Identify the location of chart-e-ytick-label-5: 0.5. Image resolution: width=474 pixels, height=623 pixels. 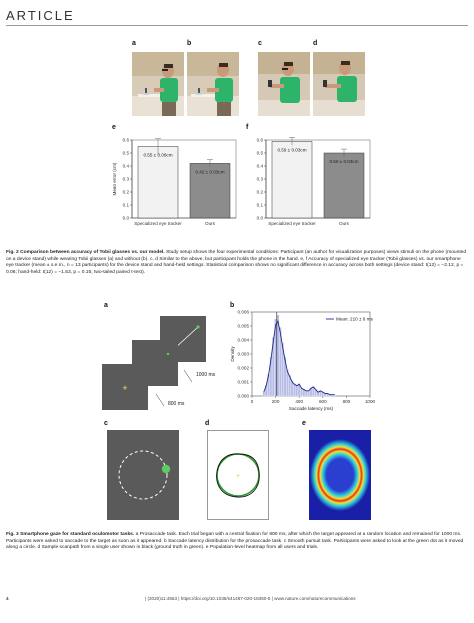
(126, 153).